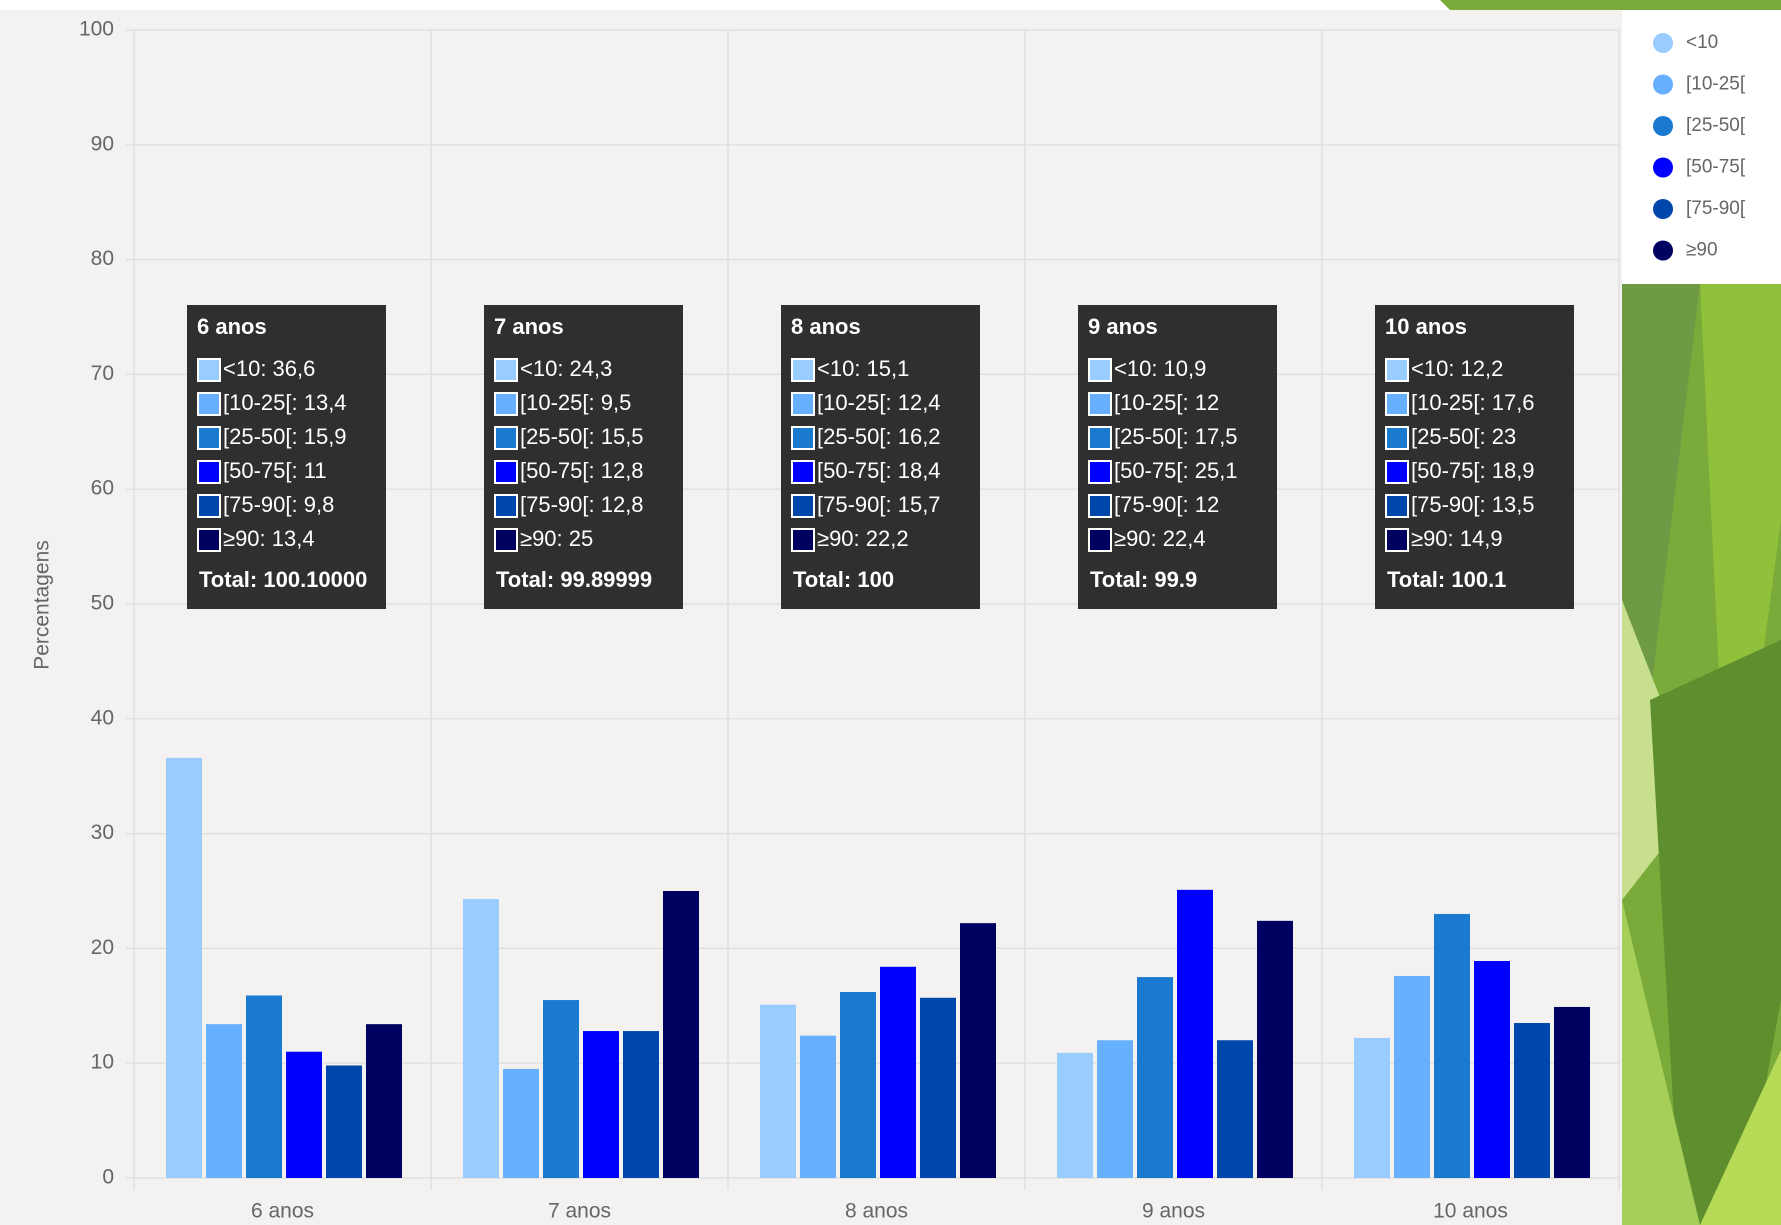 The height and width of the screenshot is (1225, 1781). Describe the element at coordinates (1457, 368) in the screenshot. I see `tooltip-line: <10: 12,2` at that location.